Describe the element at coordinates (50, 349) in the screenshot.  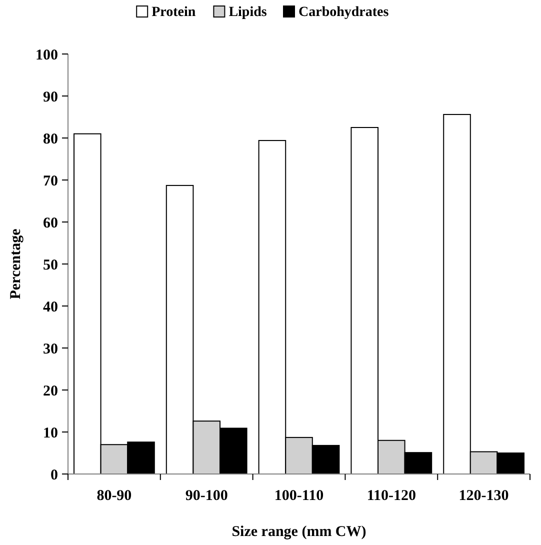
I see `y-tick-label: 30` at that location.